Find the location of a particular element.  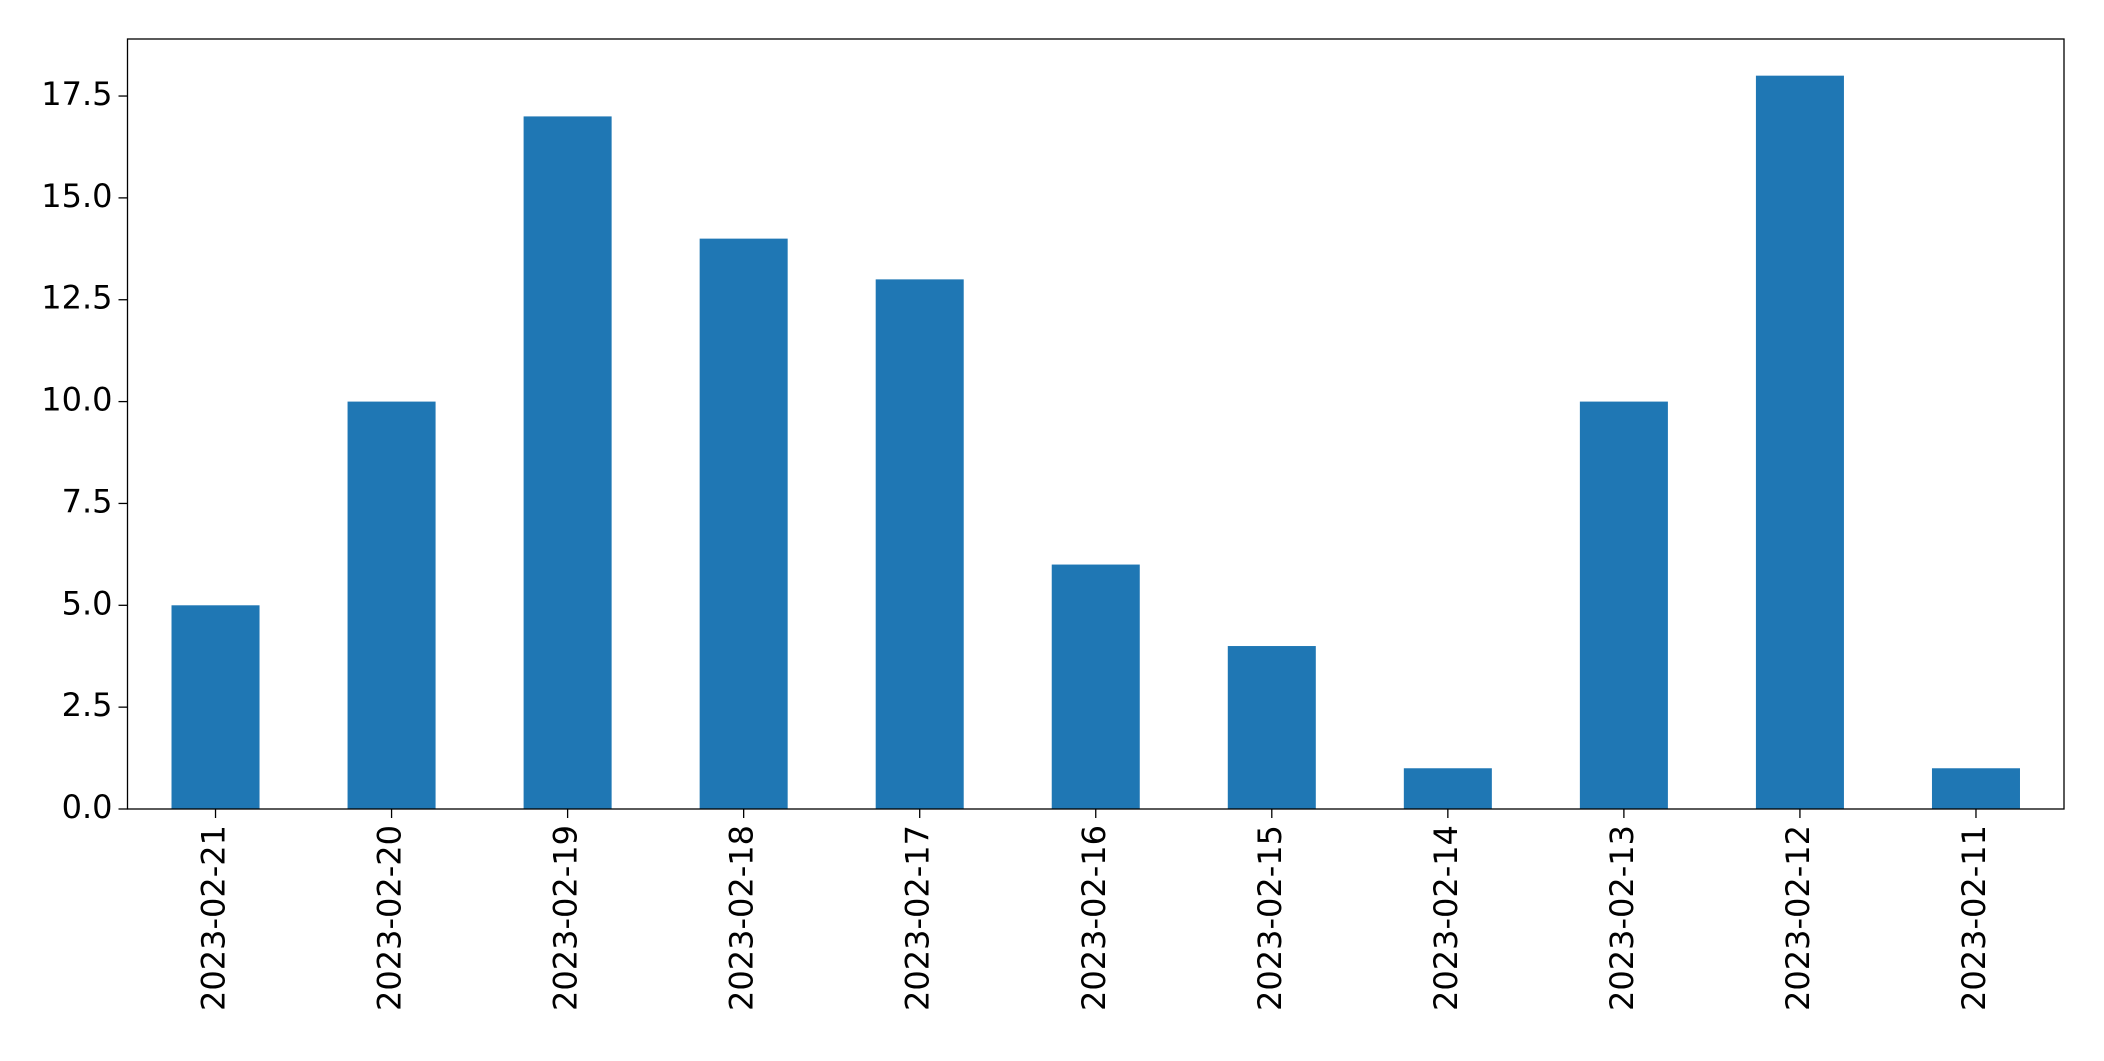

y-tick-label: 17.5 is located at coordinates (76, 94).